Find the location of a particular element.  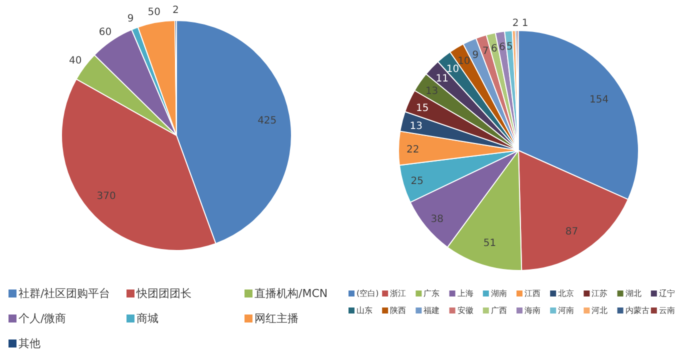

data-label: 22 is located at coordinates (413, 150).